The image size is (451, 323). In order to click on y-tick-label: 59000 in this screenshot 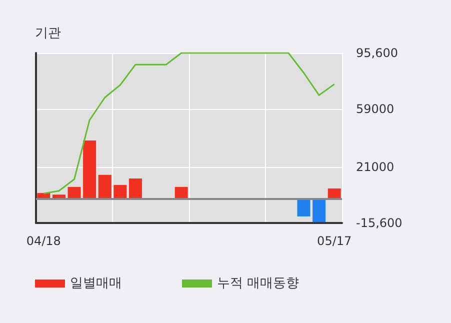, I will do `click(375, 109)`.